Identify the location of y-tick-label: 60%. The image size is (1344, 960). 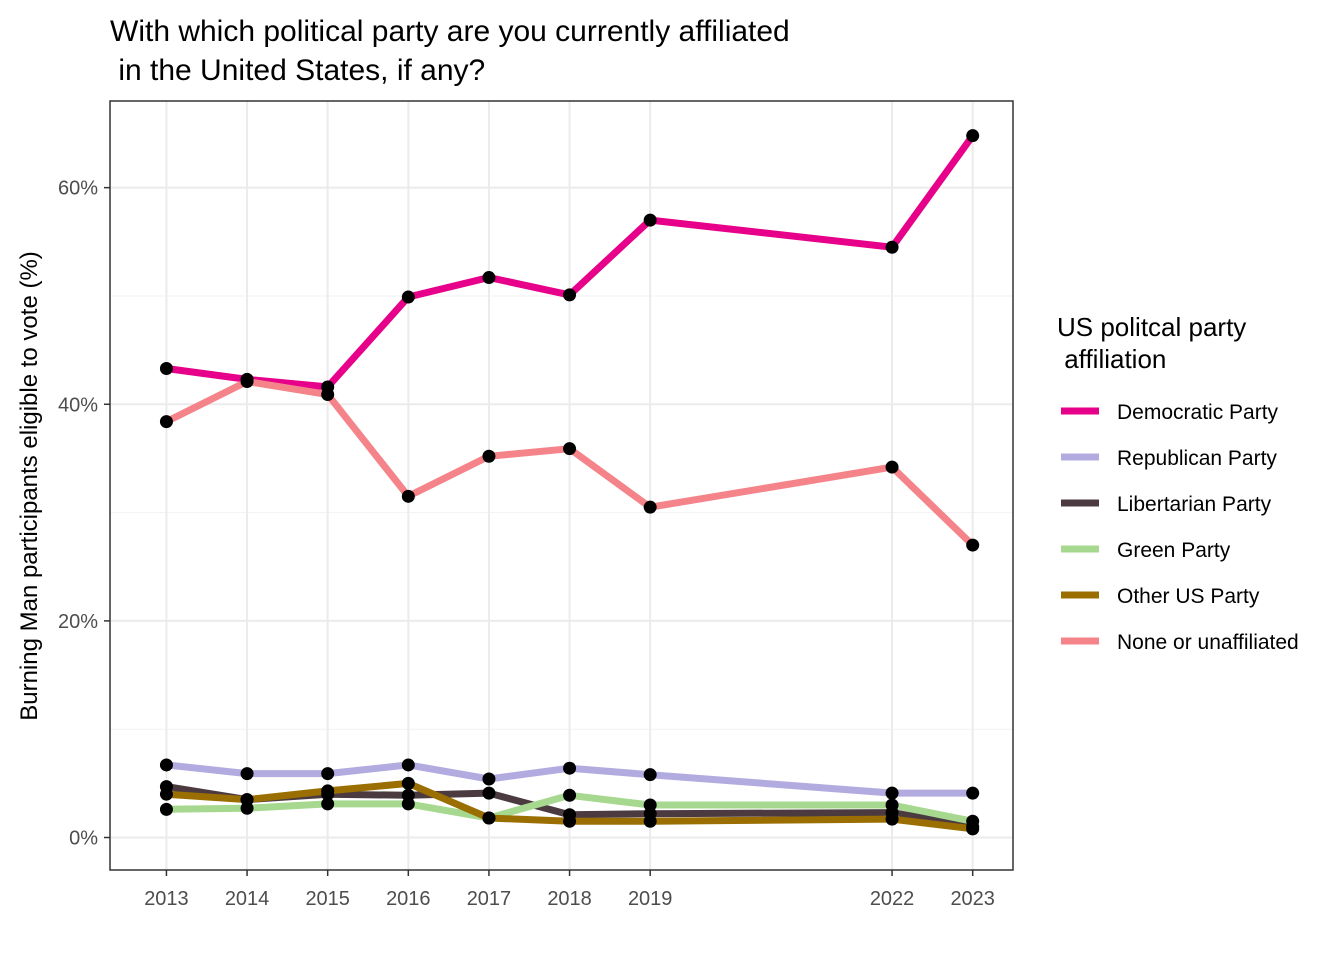
(78, 189).